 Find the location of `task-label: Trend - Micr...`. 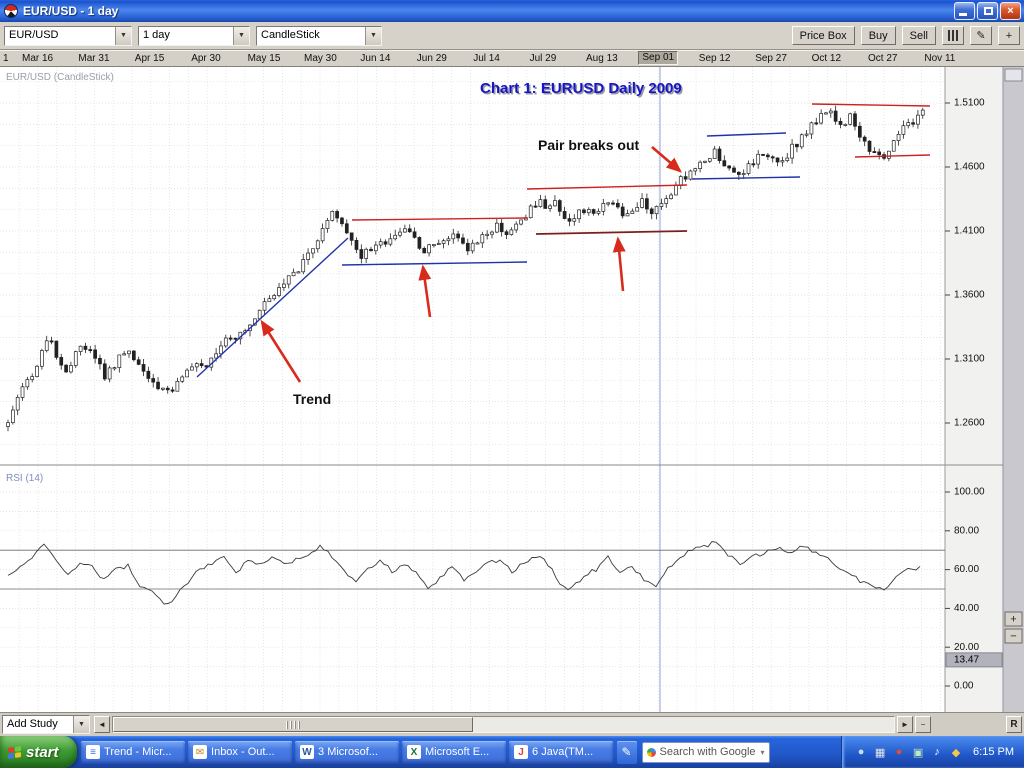

task-label: Trend - Micr... is located at coordinates (138, 752).